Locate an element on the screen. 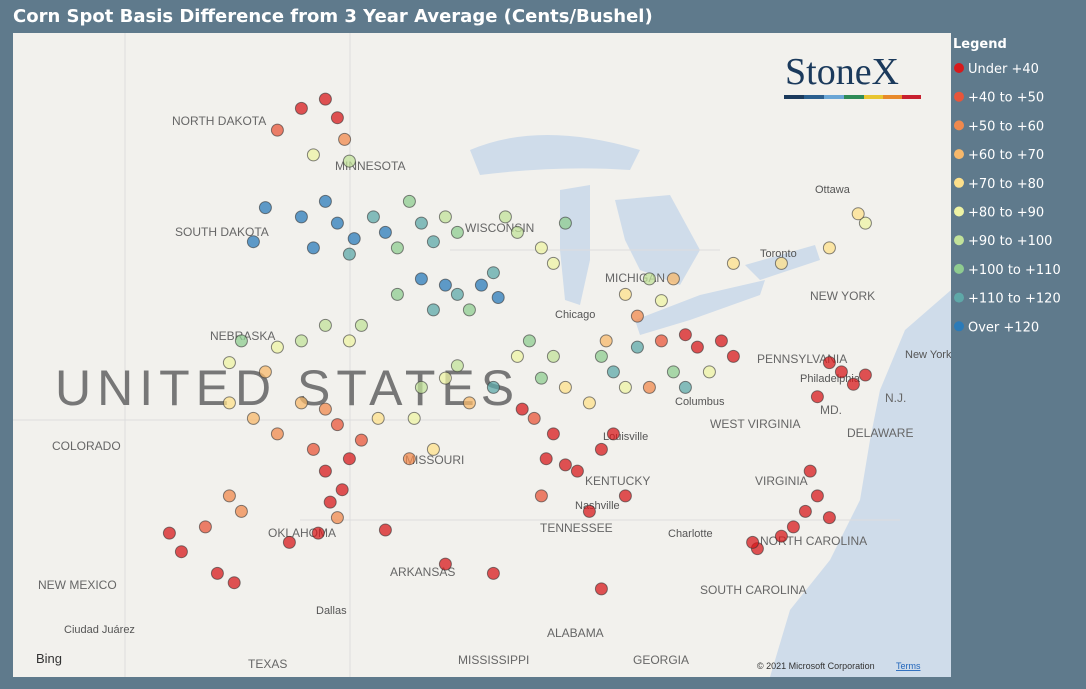 This screenshot has width=1086, height=689. legend-label: +60 to +70 is located at coordinates (1006, 155).